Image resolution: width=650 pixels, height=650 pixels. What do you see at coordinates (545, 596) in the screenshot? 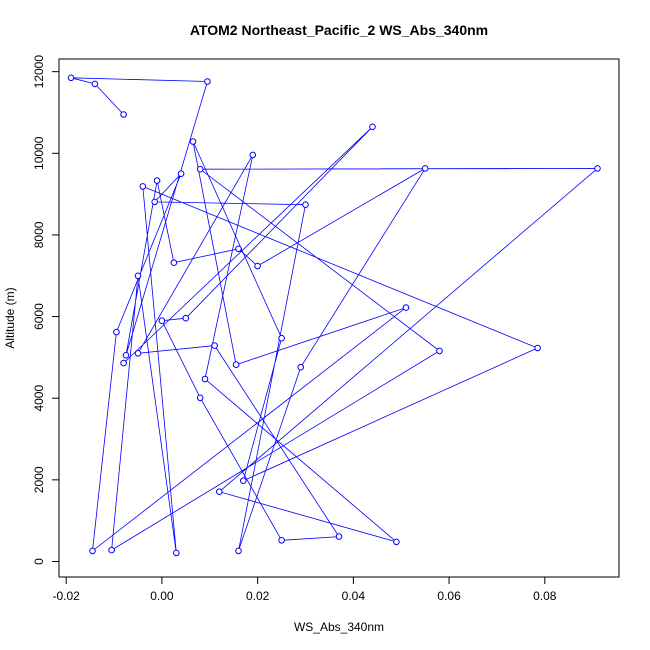
I see `x-tick-label: 0.08` at bounding box center [545, 596].